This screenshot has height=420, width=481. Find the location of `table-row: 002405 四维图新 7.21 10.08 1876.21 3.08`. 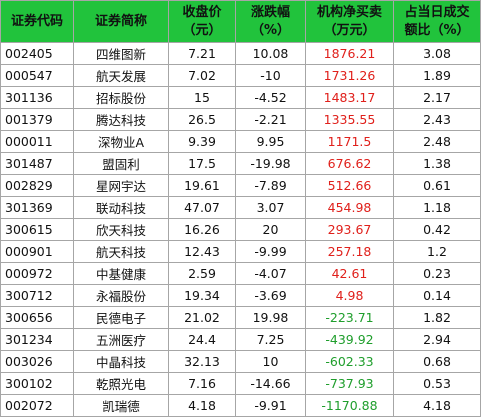

table-row: 002405 四维图新 7.21 10.08 1876.21 3.08 is located at coordinates (240, 53).